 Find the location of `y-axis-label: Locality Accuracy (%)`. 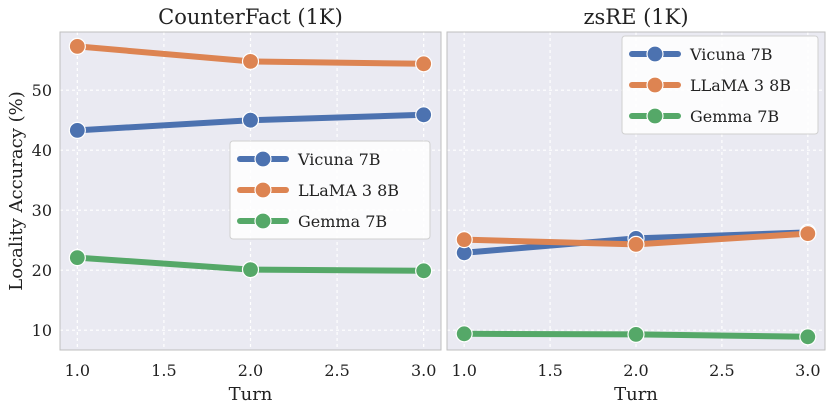

y-axis-label: Locality Accuracy (%) is located at coordinates (16, 190).